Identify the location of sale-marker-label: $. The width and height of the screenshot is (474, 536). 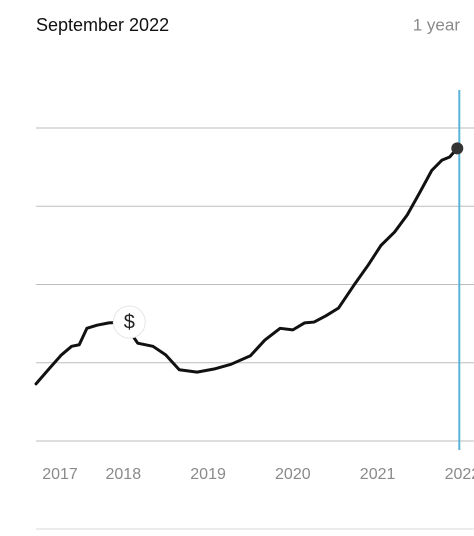
(129, 322).